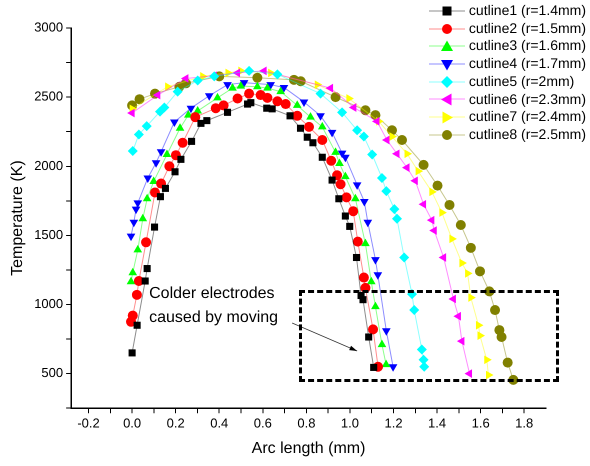  I want to click on y-tick-label: 3000, so click(49, 27).